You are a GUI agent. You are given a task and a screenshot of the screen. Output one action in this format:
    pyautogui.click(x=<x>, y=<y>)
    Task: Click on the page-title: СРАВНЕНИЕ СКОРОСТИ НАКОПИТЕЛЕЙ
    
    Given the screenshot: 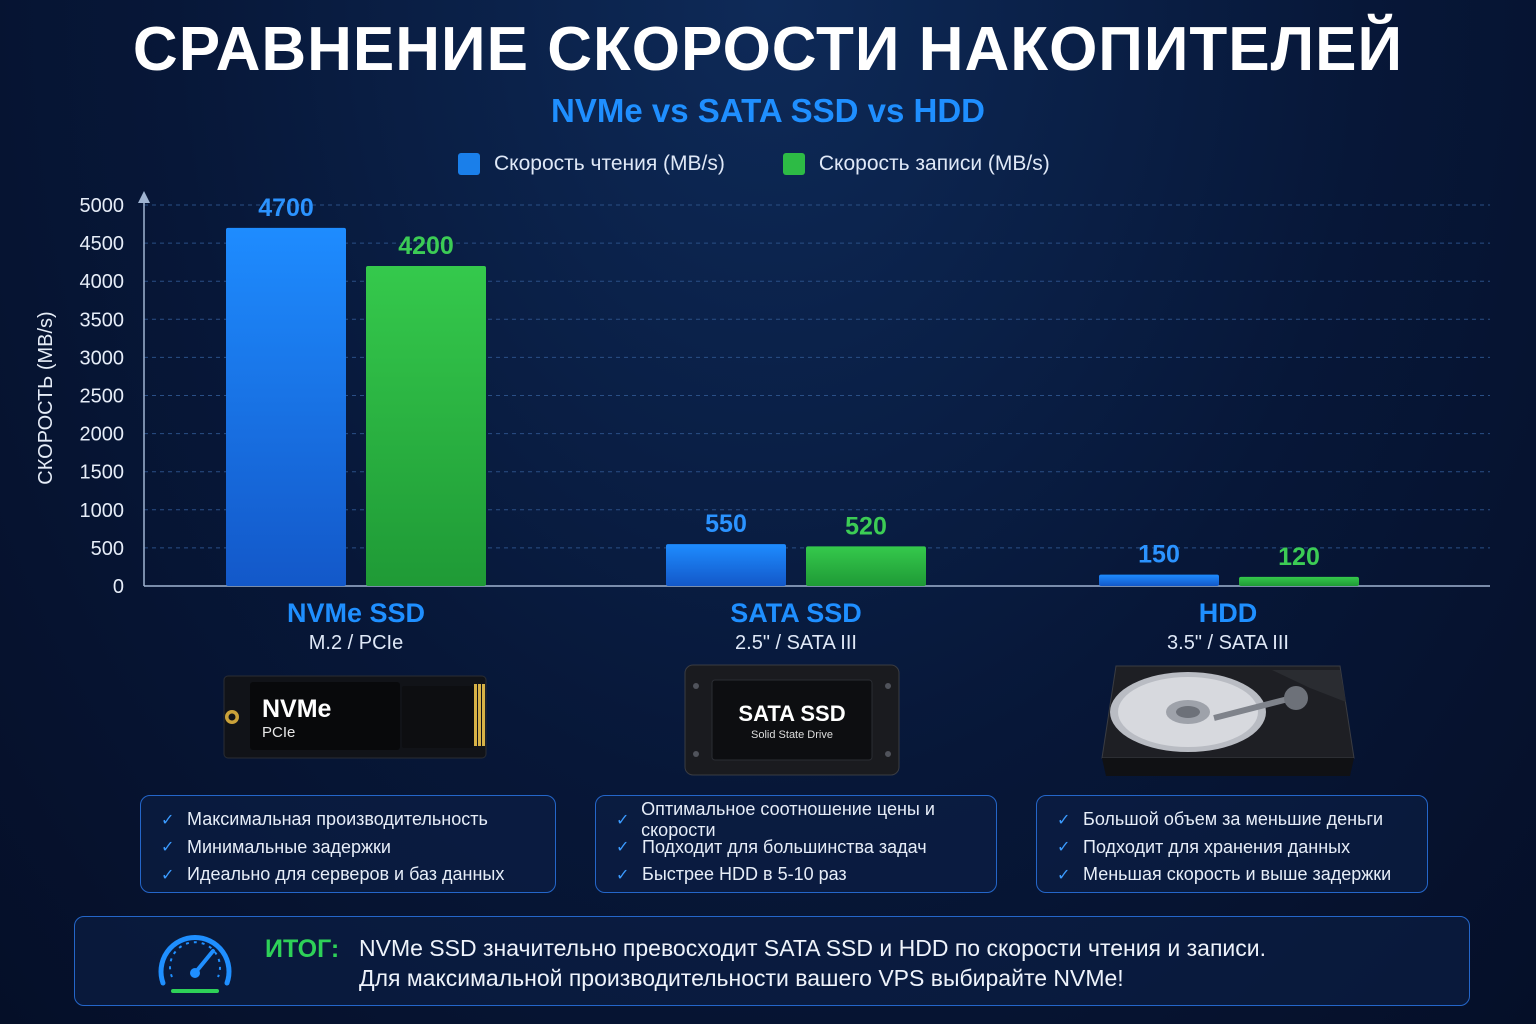 What is the action you would take?
    pyautogui.click(x=768, y=49)
    